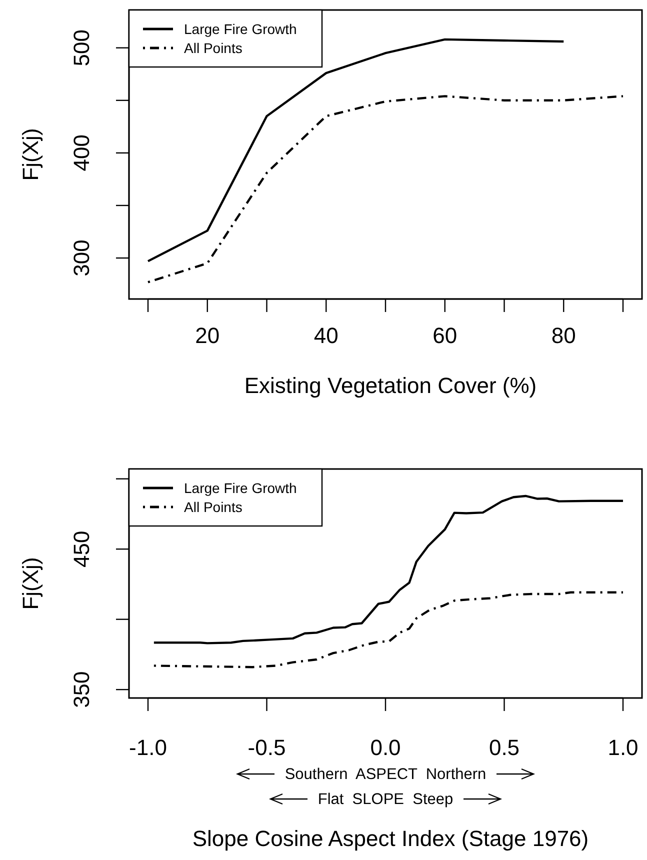  Describe the element at coordinates (207, 335) in the screenshot. I see `x-tick-label: 20` at that location.